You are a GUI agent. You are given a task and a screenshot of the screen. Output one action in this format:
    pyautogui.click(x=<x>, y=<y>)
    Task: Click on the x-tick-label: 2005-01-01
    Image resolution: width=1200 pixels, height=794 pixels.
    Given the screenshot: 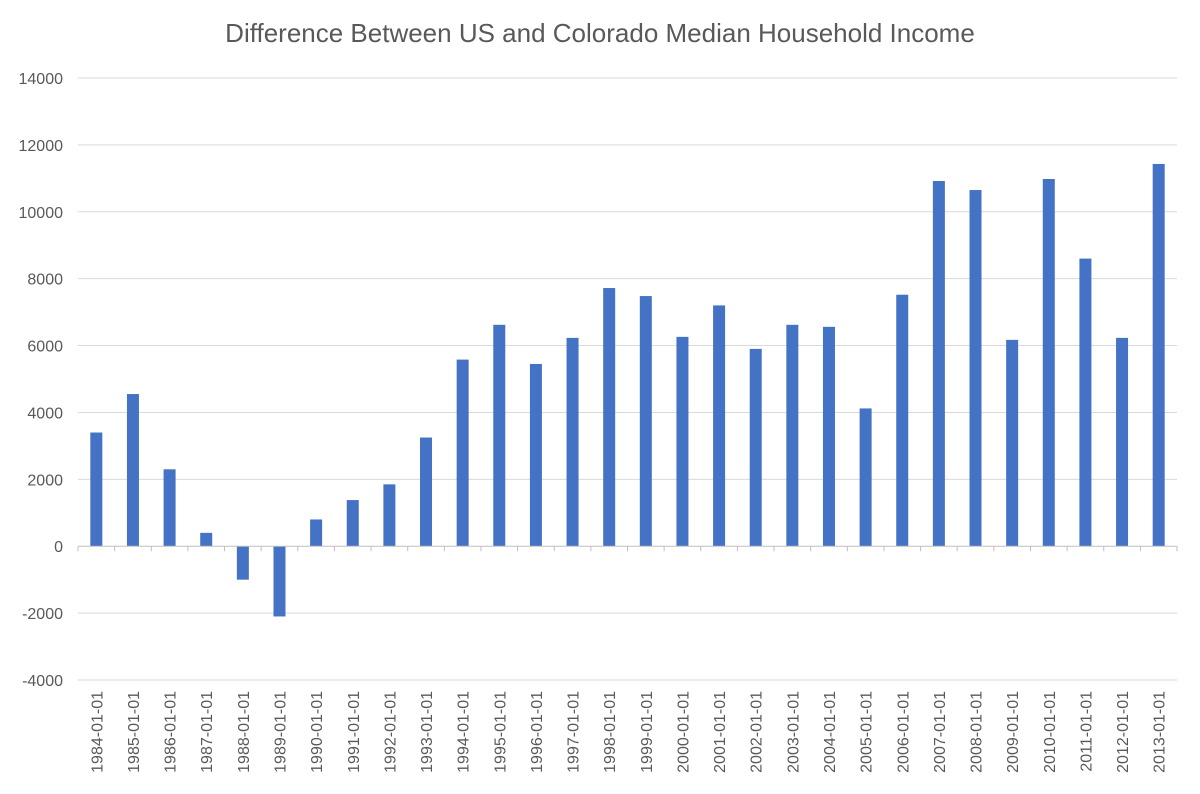 What is the action you would take?
    pyautogui.click(x=867, y=732)
    